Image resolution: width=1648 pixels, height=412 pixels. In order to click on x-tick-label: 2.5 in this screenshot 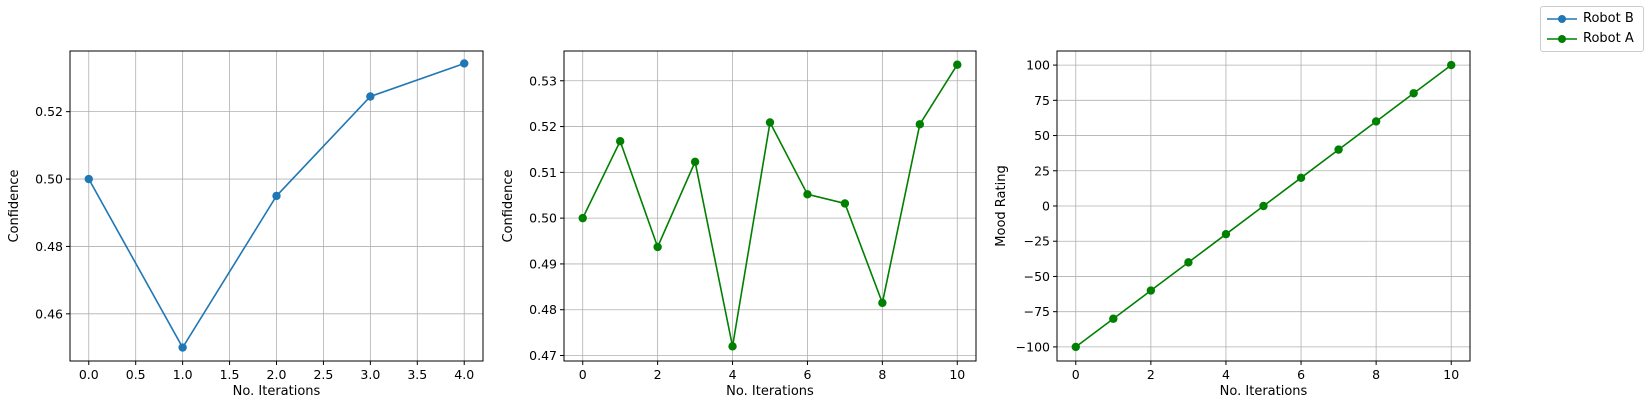, I will do `click(323, 374)`.